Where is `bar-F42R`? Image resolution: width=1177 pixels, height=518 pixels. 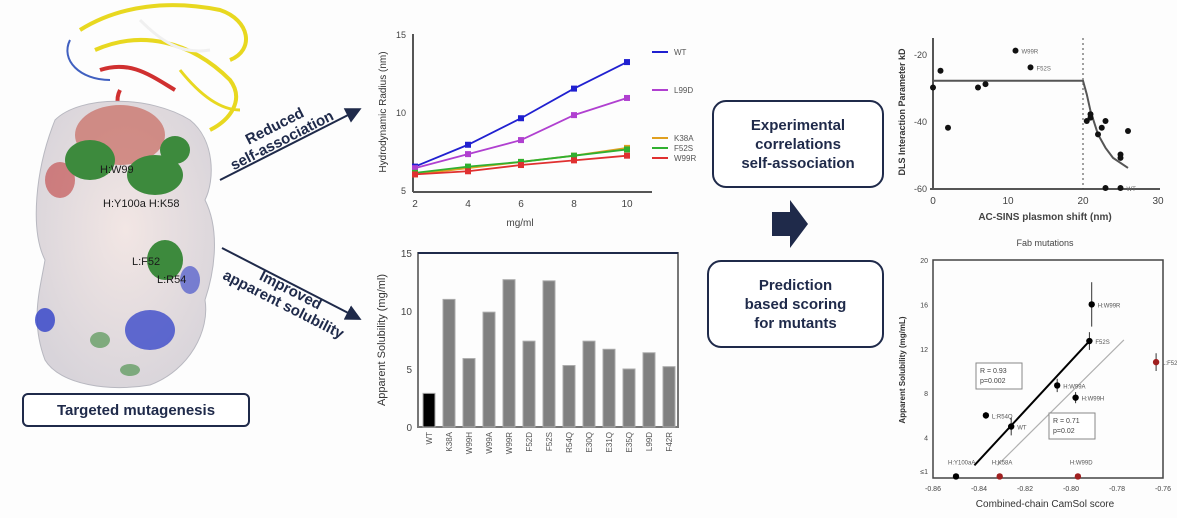
bar-F42R is located at coordinates (669, 397).